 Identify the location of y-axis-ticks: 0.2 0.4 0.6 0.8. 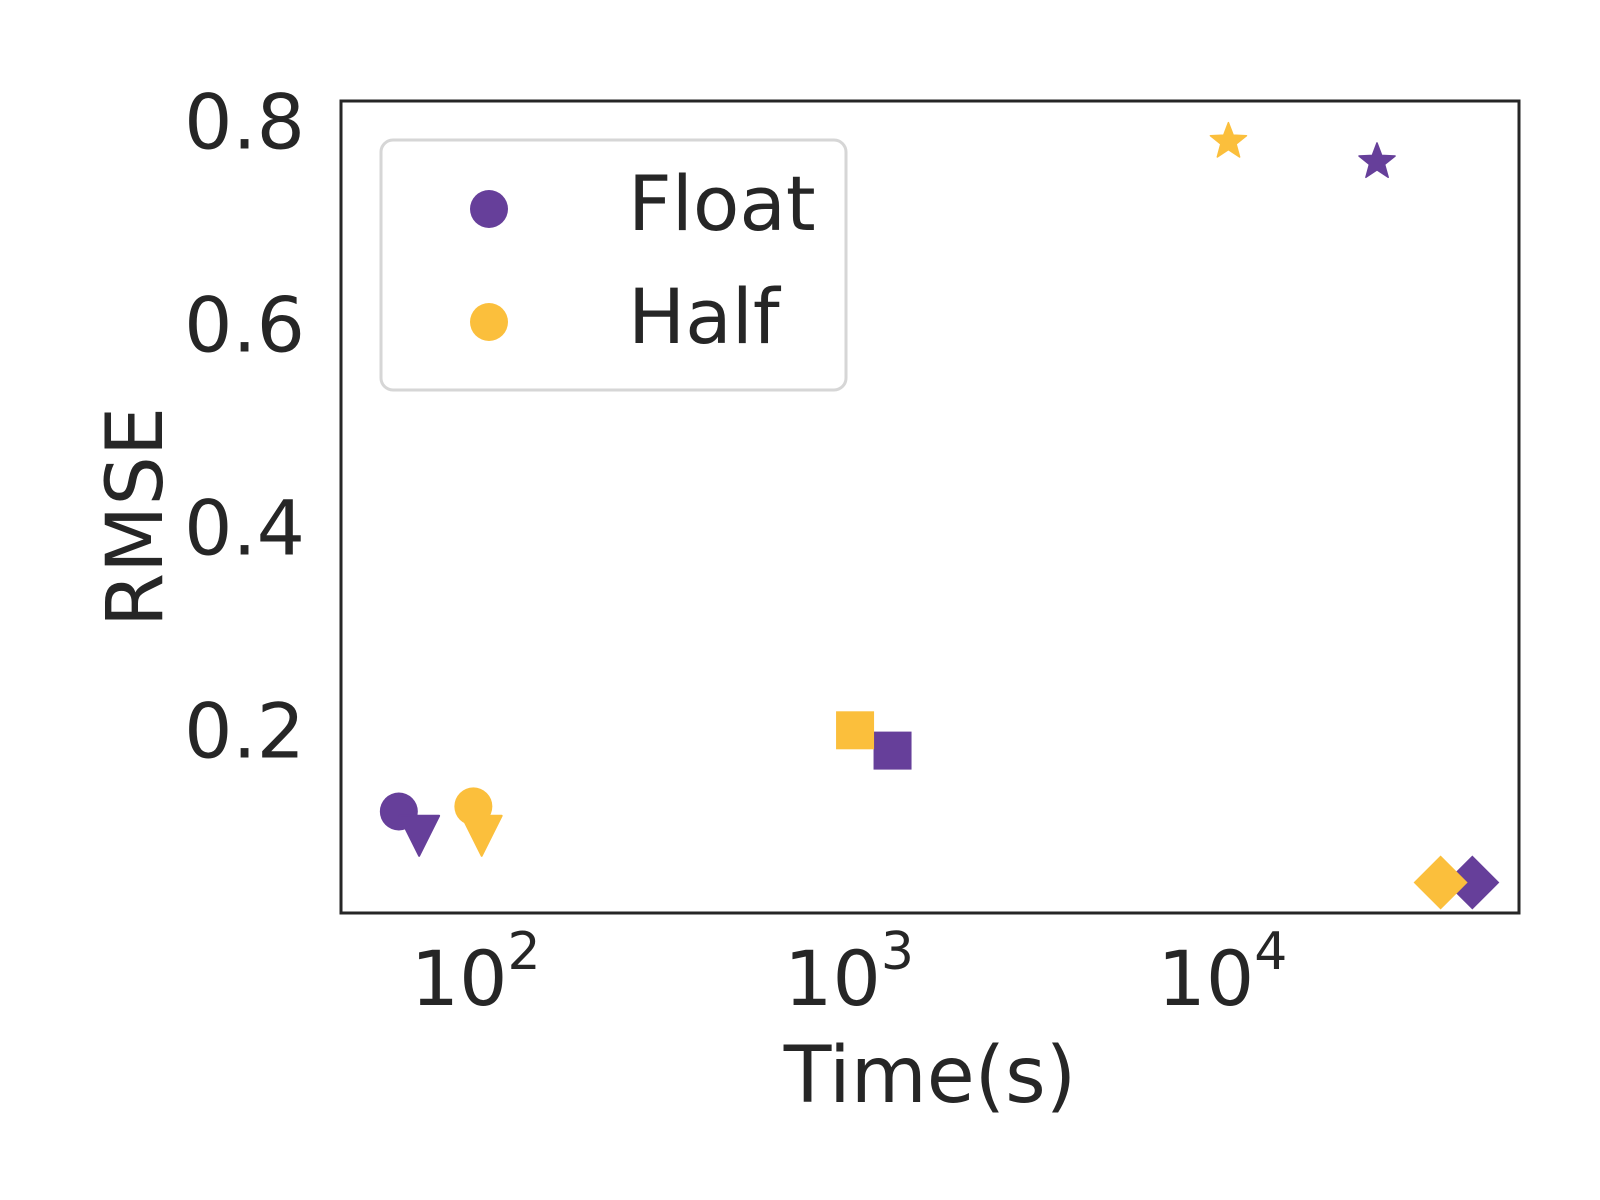
(244, 426).